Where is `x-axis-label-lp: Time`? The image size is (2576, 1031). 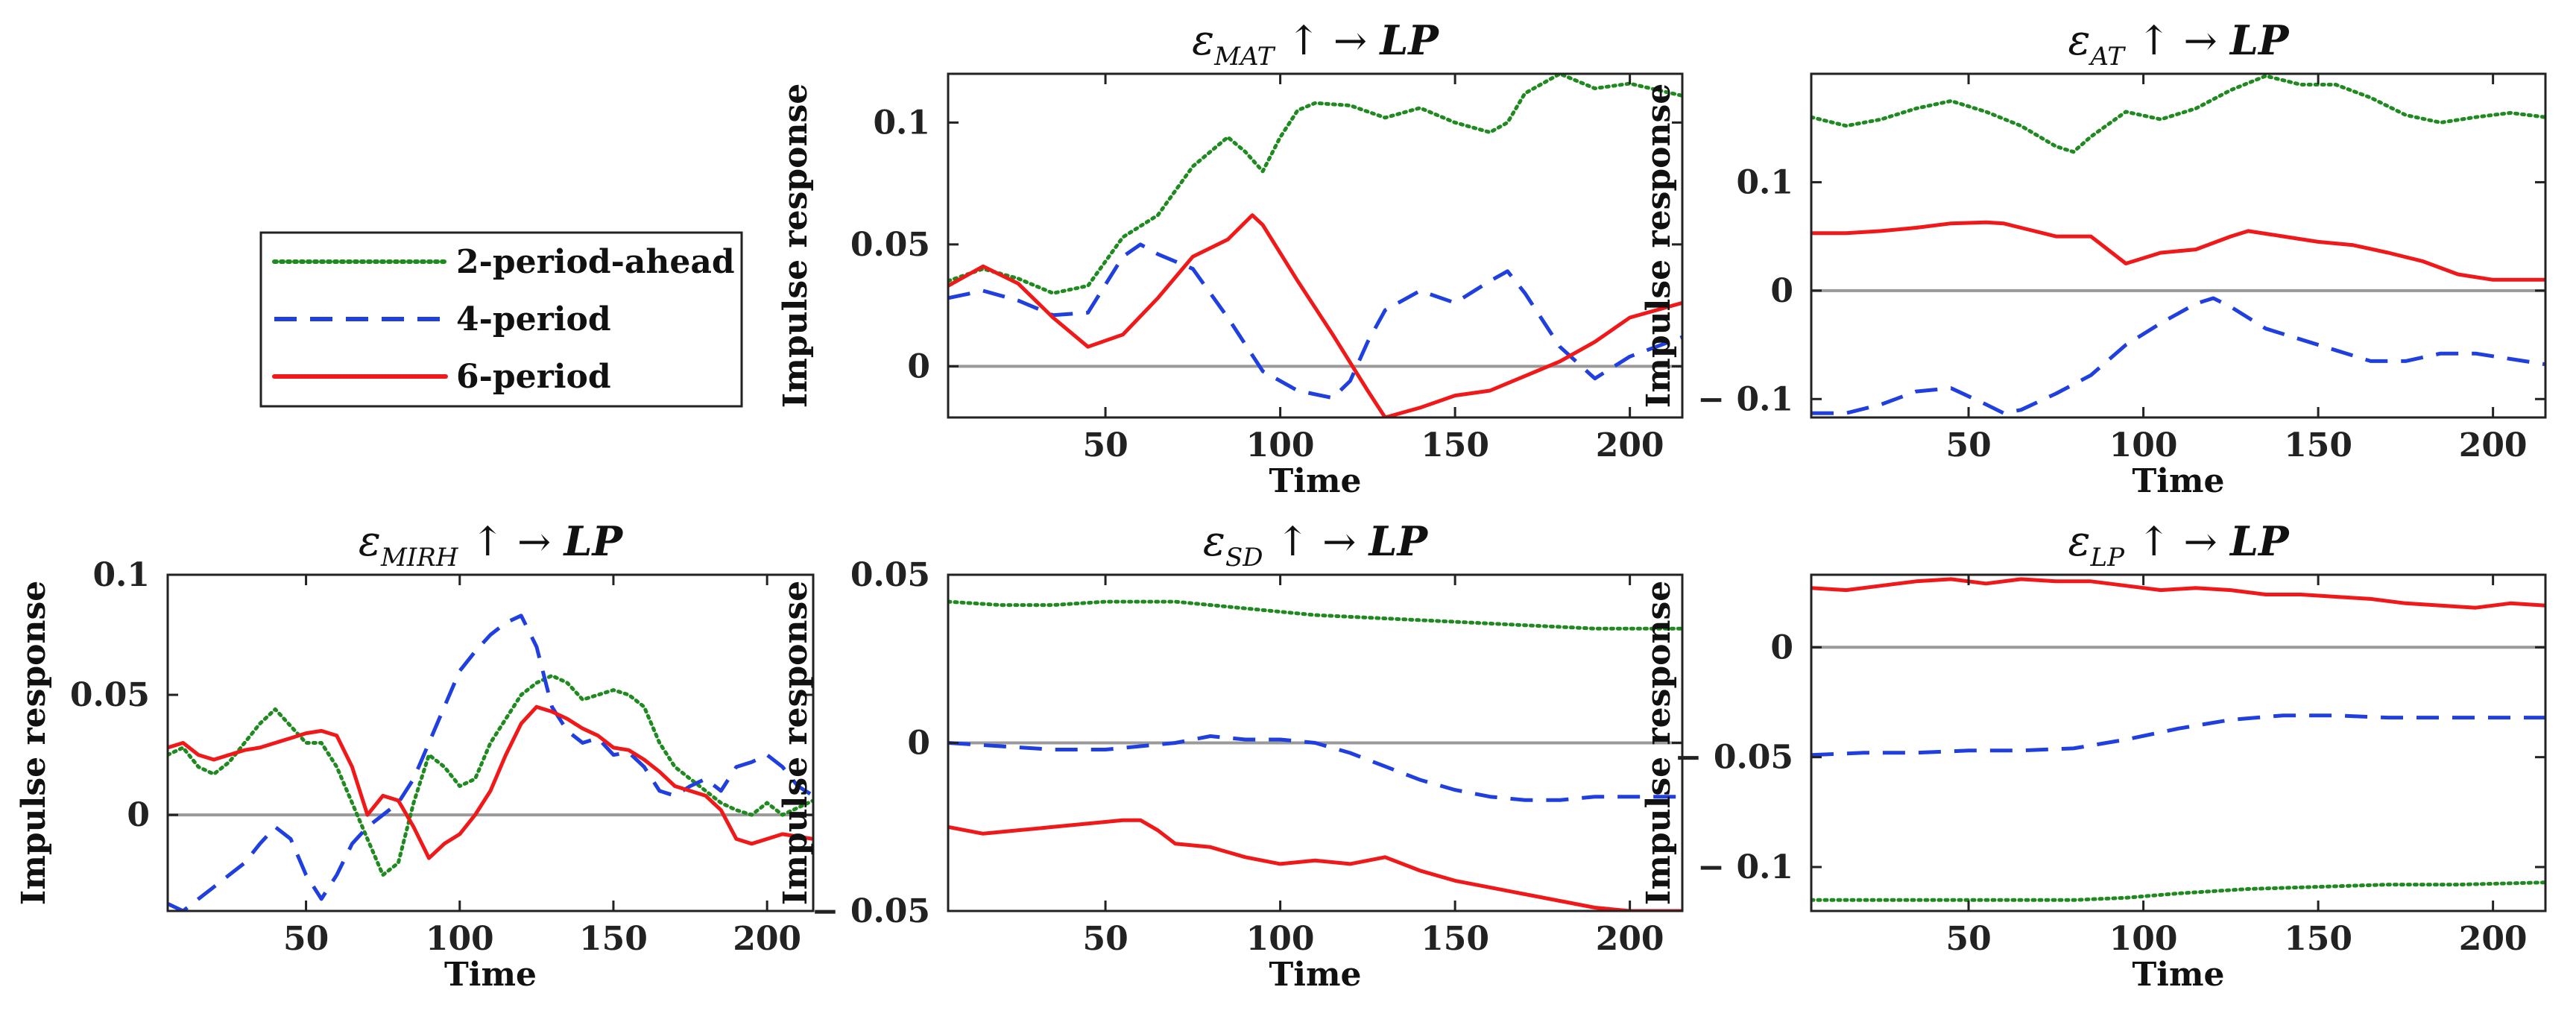
x-axis-label-lp: Time is located at coordinates (2178, 975).